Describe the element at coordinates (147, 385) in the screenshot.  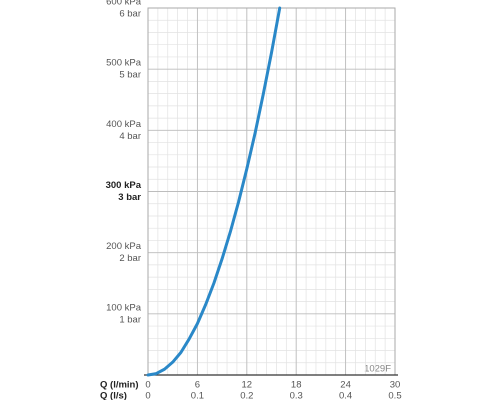
I see `x-tick-label: 0` at that location.